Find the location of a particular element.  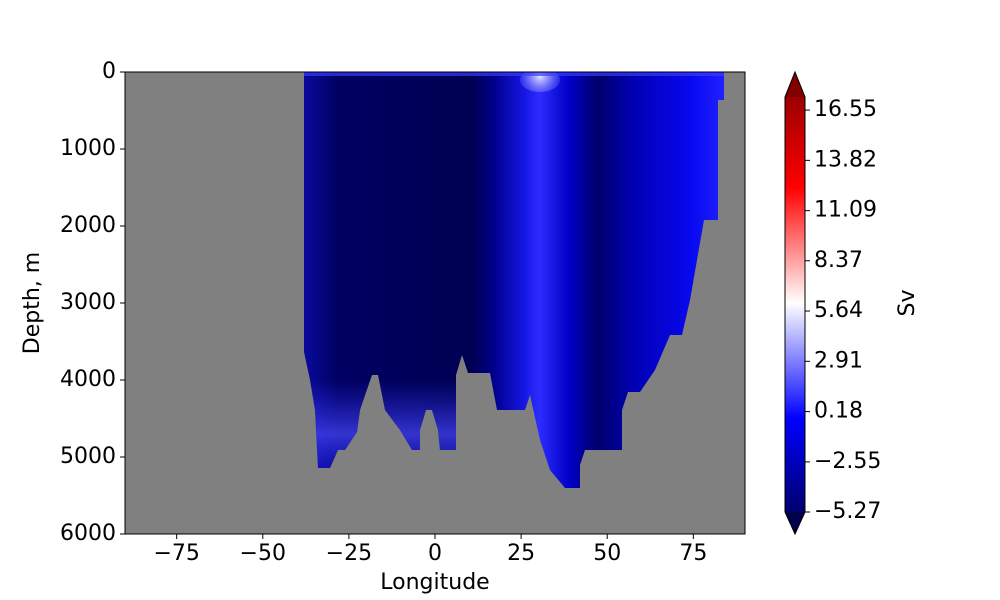

y-axis-label: Depth, m is located at coordinates (32, 303).